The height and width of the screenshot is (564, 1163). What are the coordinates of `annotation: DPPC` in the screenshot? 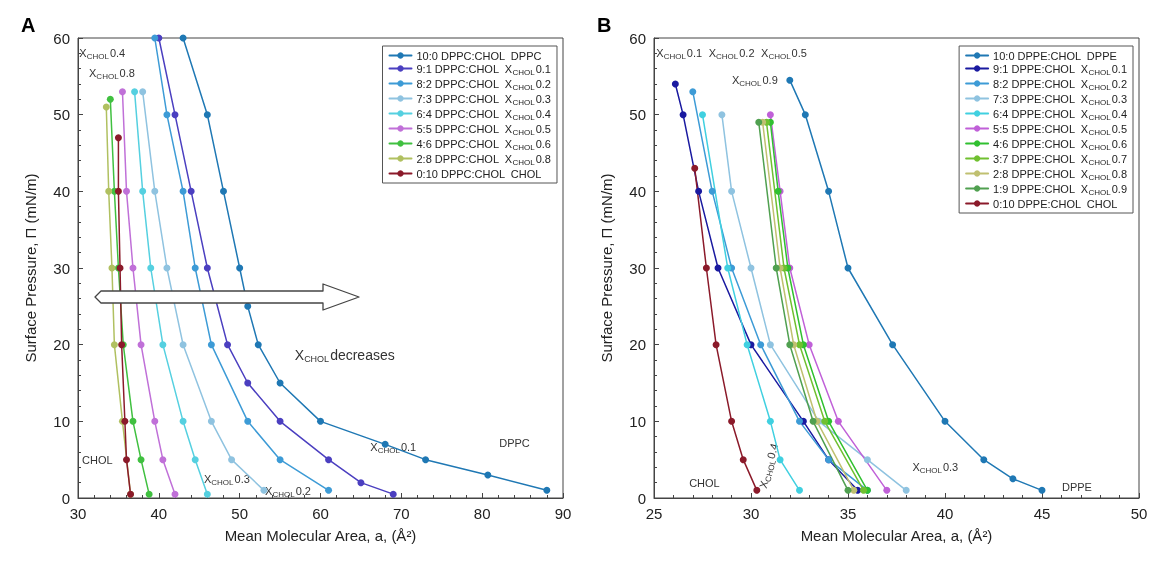 It's located at (514, 442).